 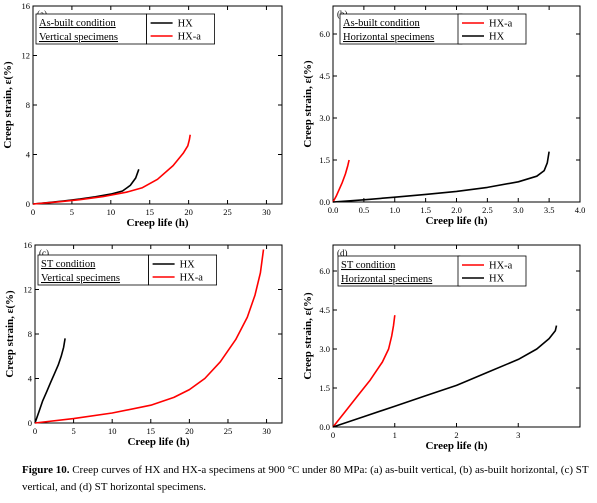 What do you see at coordinates (44, 253) in the screenshot?
I see `panel-label: (c)` at bounding box center [44, 253].